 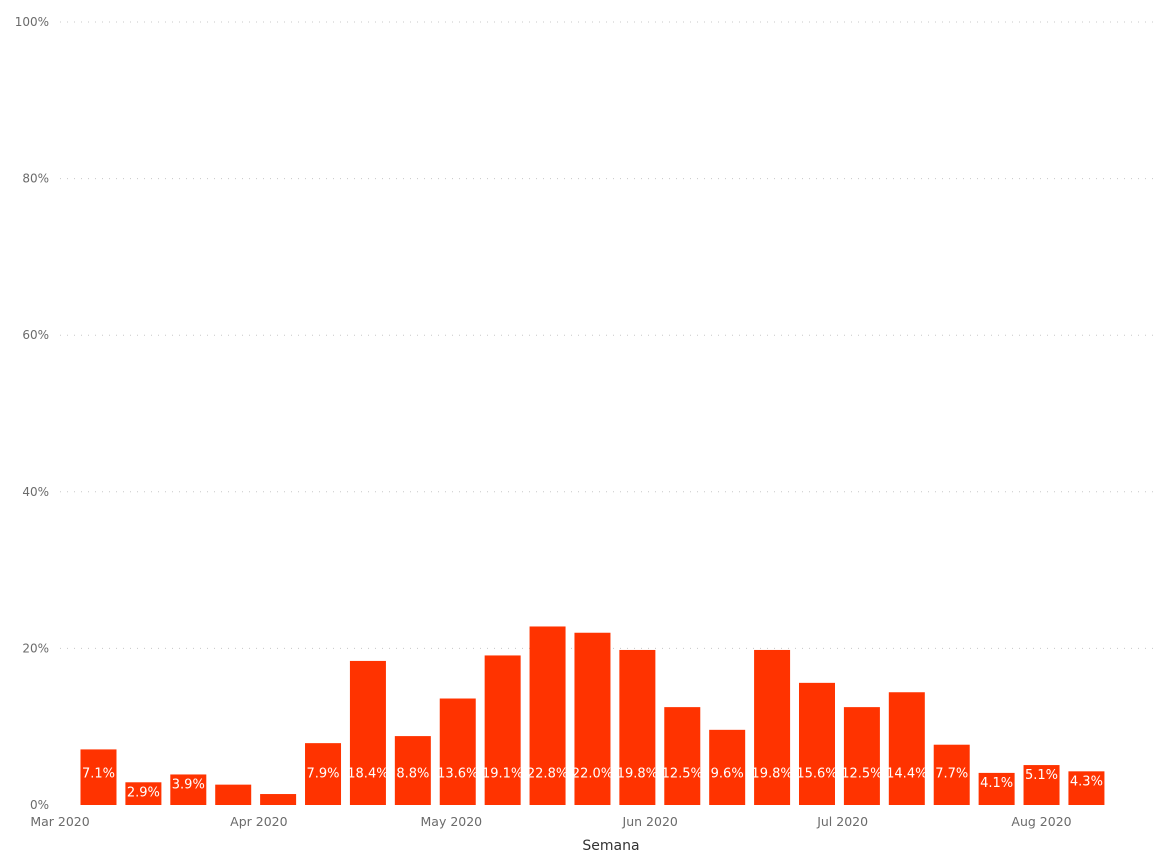 What do you see at coordinates (32, 413) in the screenshot?
I see `y-axis: 0% 20% 40% 60% 80% 100%` at bounding box center [32, 413].